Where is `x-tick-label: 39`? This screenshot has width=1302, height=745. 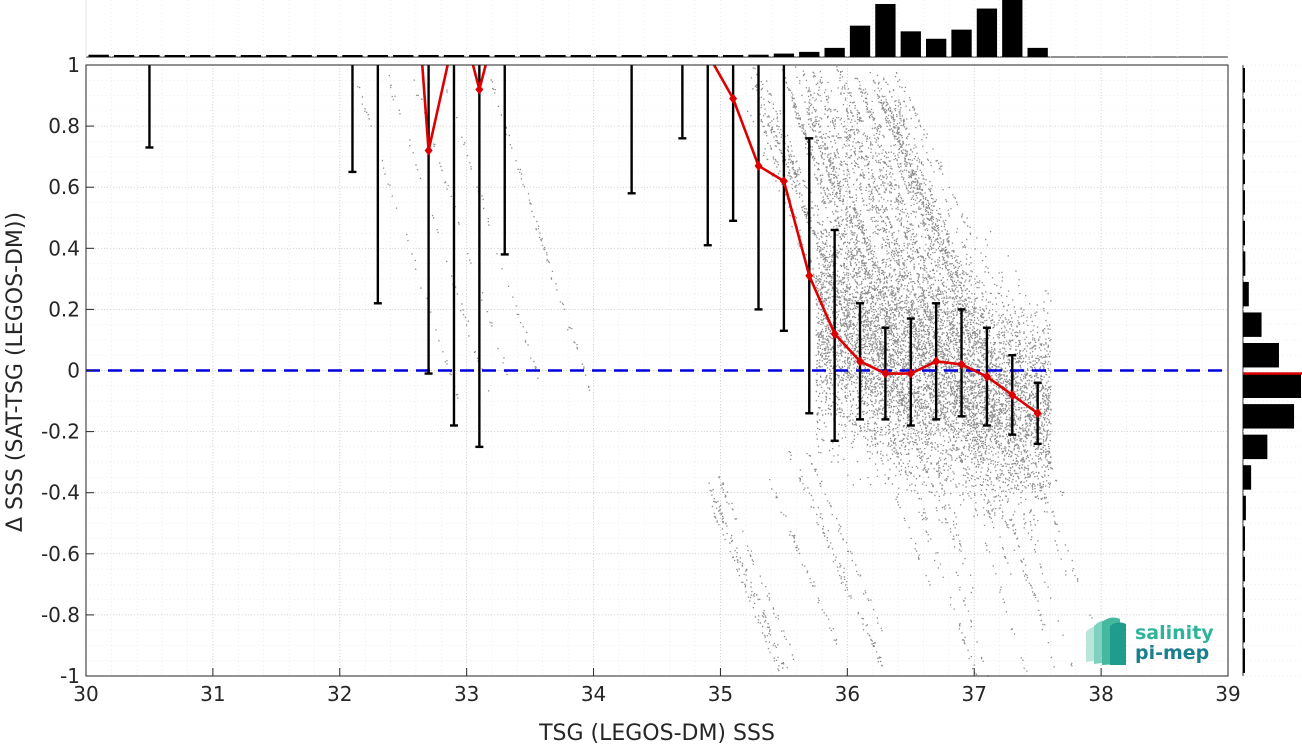 x-tick-label: 39 is located at coordinates (1227, 694).